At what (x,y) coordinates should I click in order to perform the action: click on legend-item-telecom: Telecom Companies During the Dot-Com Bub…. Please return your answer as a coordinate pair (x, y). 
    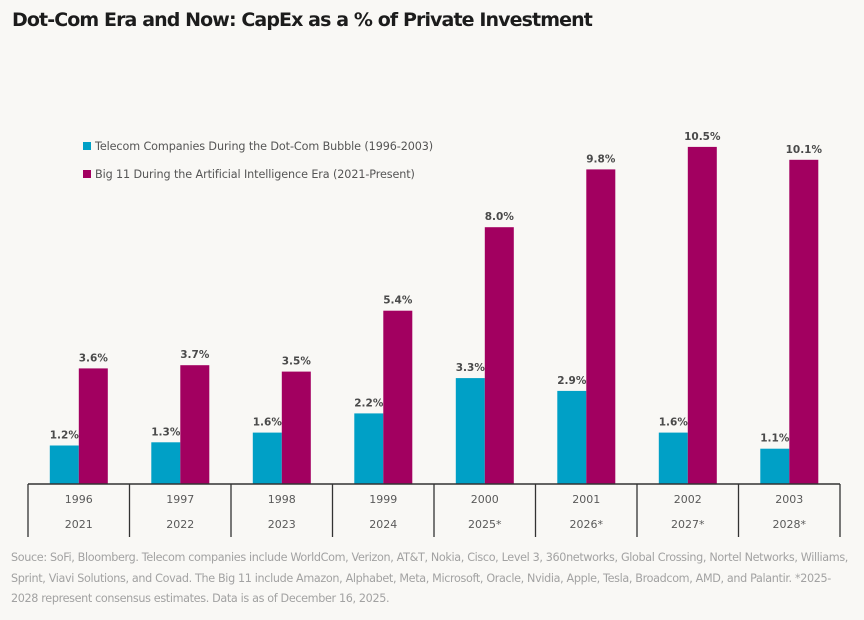
    Looking at the image, I should click on (258, 146).